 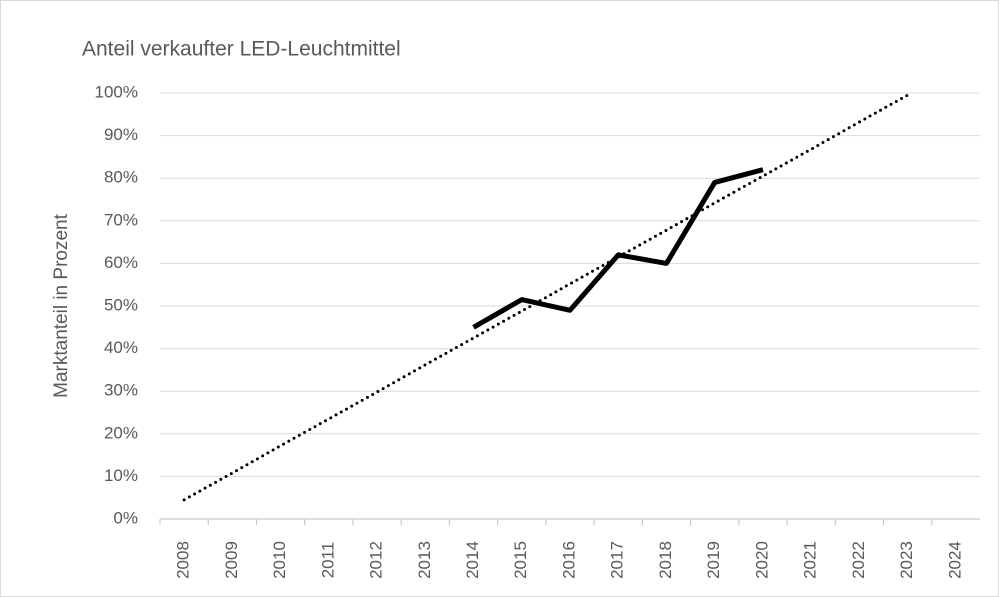 I want to click on x-tick-label: 2016, so click(x=568, y=560).